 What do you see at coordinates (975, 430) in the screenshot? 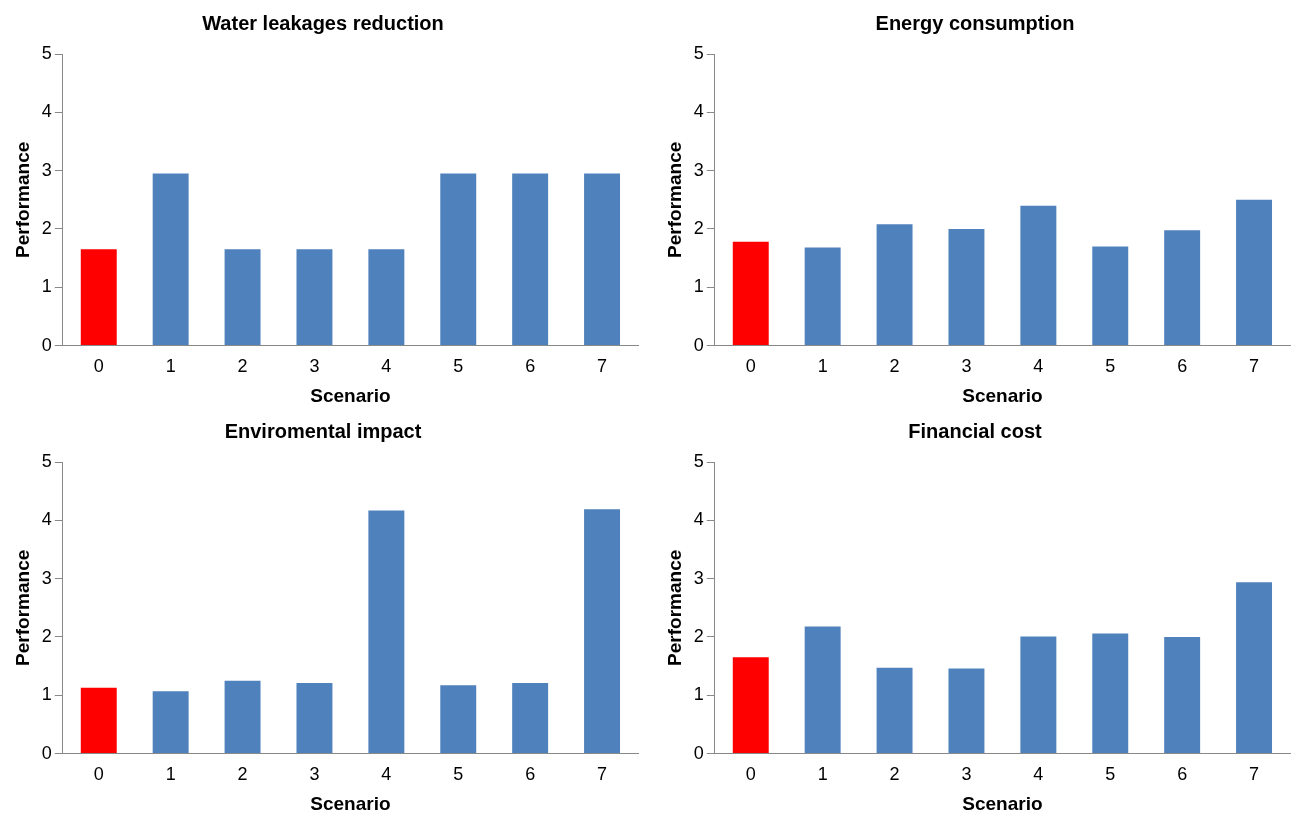
I see `chart-title: Financial cost` at bounding box center [975, 430].